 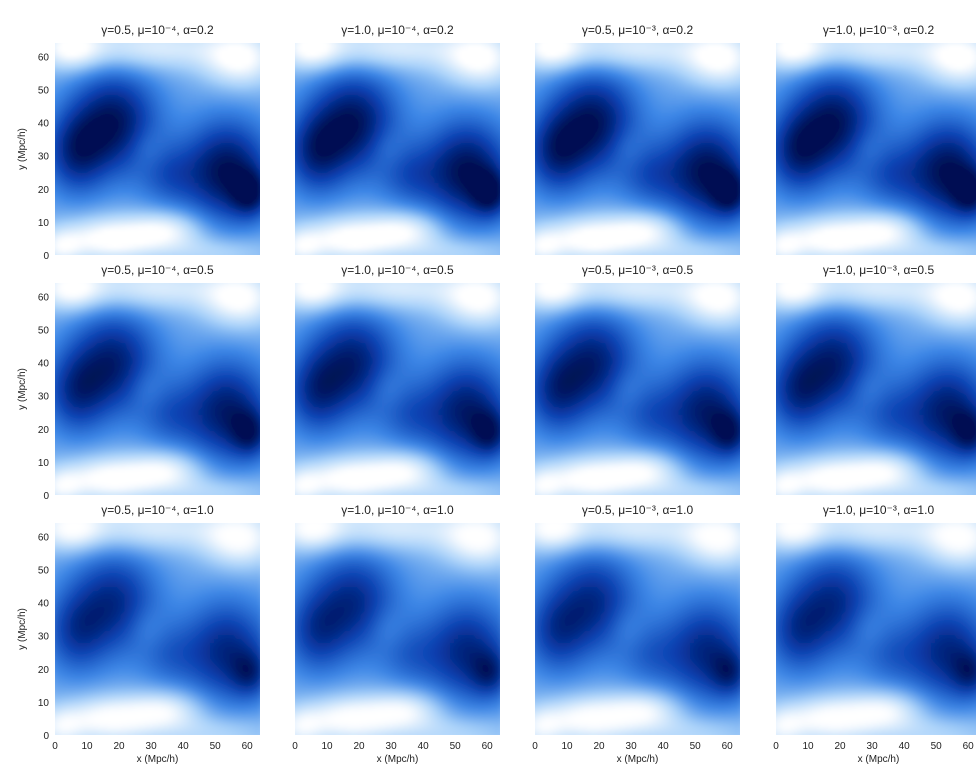 What do you see at coordinates (638, 510) in the screenshot?
I see `panel-title: γ=0.5, μ=10⁻³, α=1.0` at bounding box center [638, 510].